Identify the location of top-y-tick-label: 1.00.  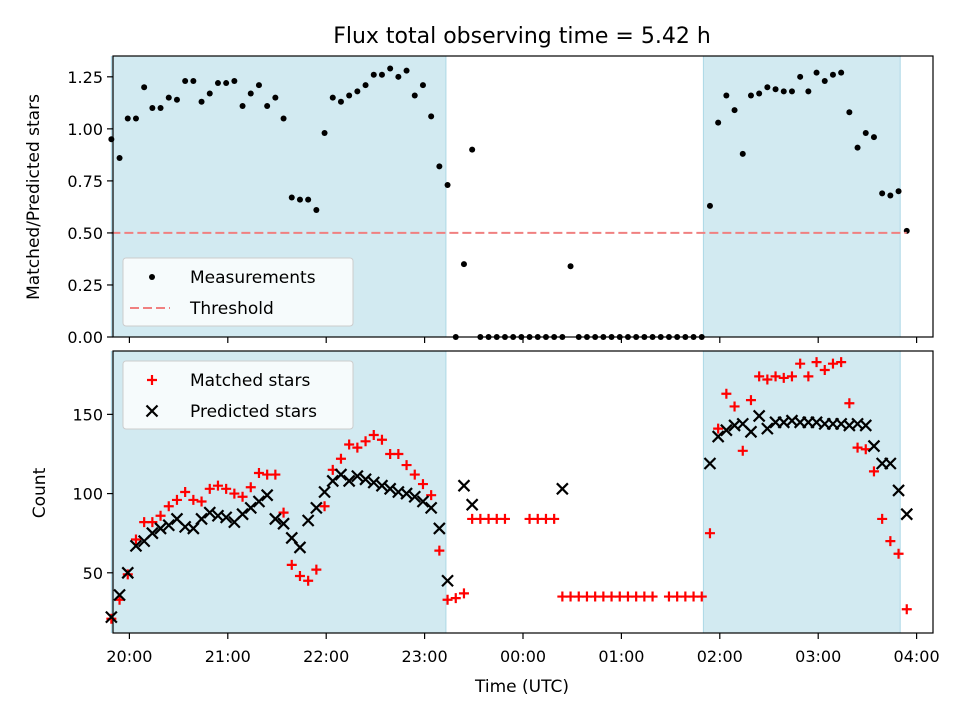
(85, 129).